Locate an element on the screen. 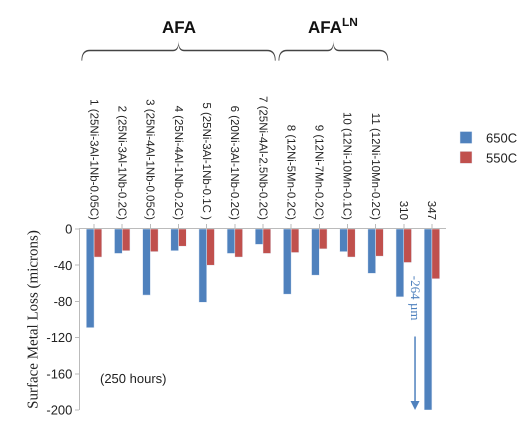  y-tick-label: -120 is located at coordinates (59, 338).